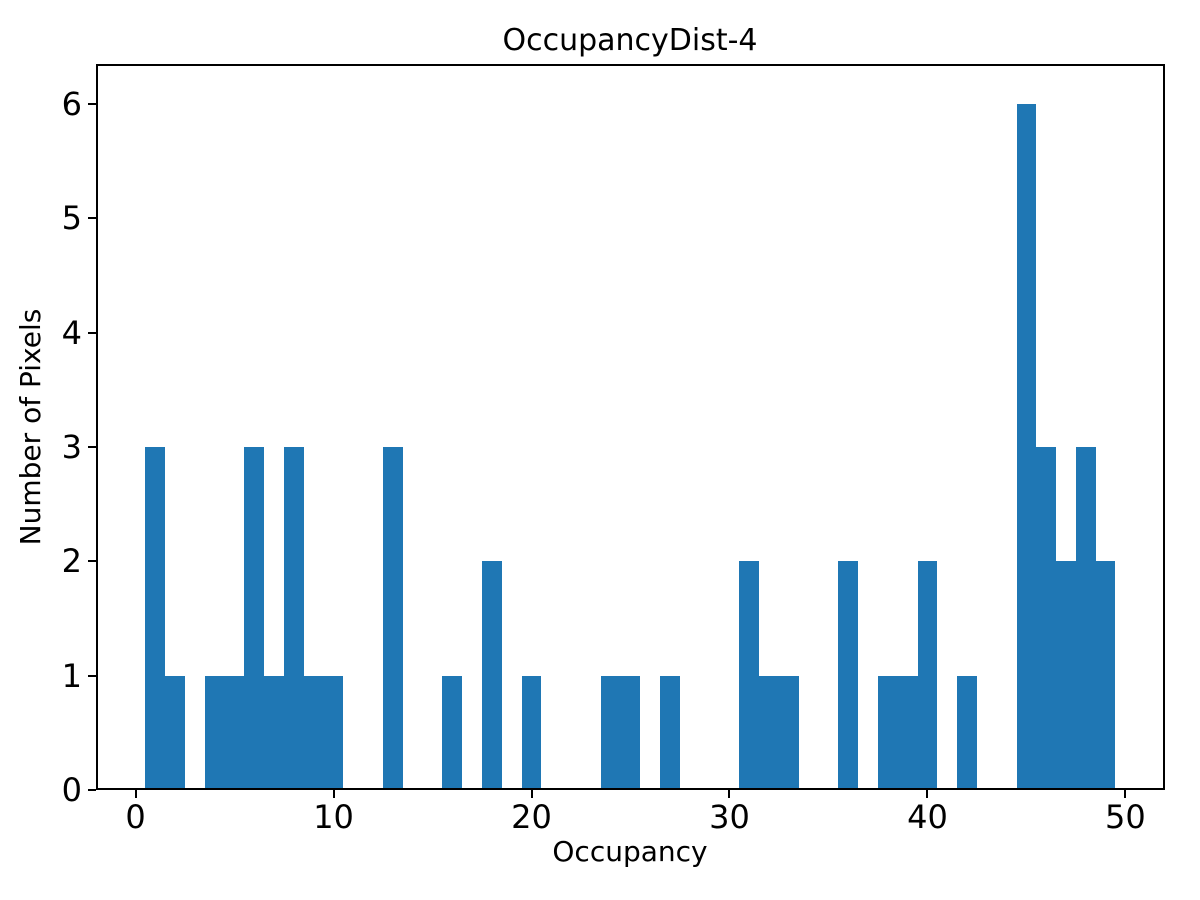  Describe the element at coordinates (927, 817) in the screenshot. I see `x-tick-label: 40` at that location.